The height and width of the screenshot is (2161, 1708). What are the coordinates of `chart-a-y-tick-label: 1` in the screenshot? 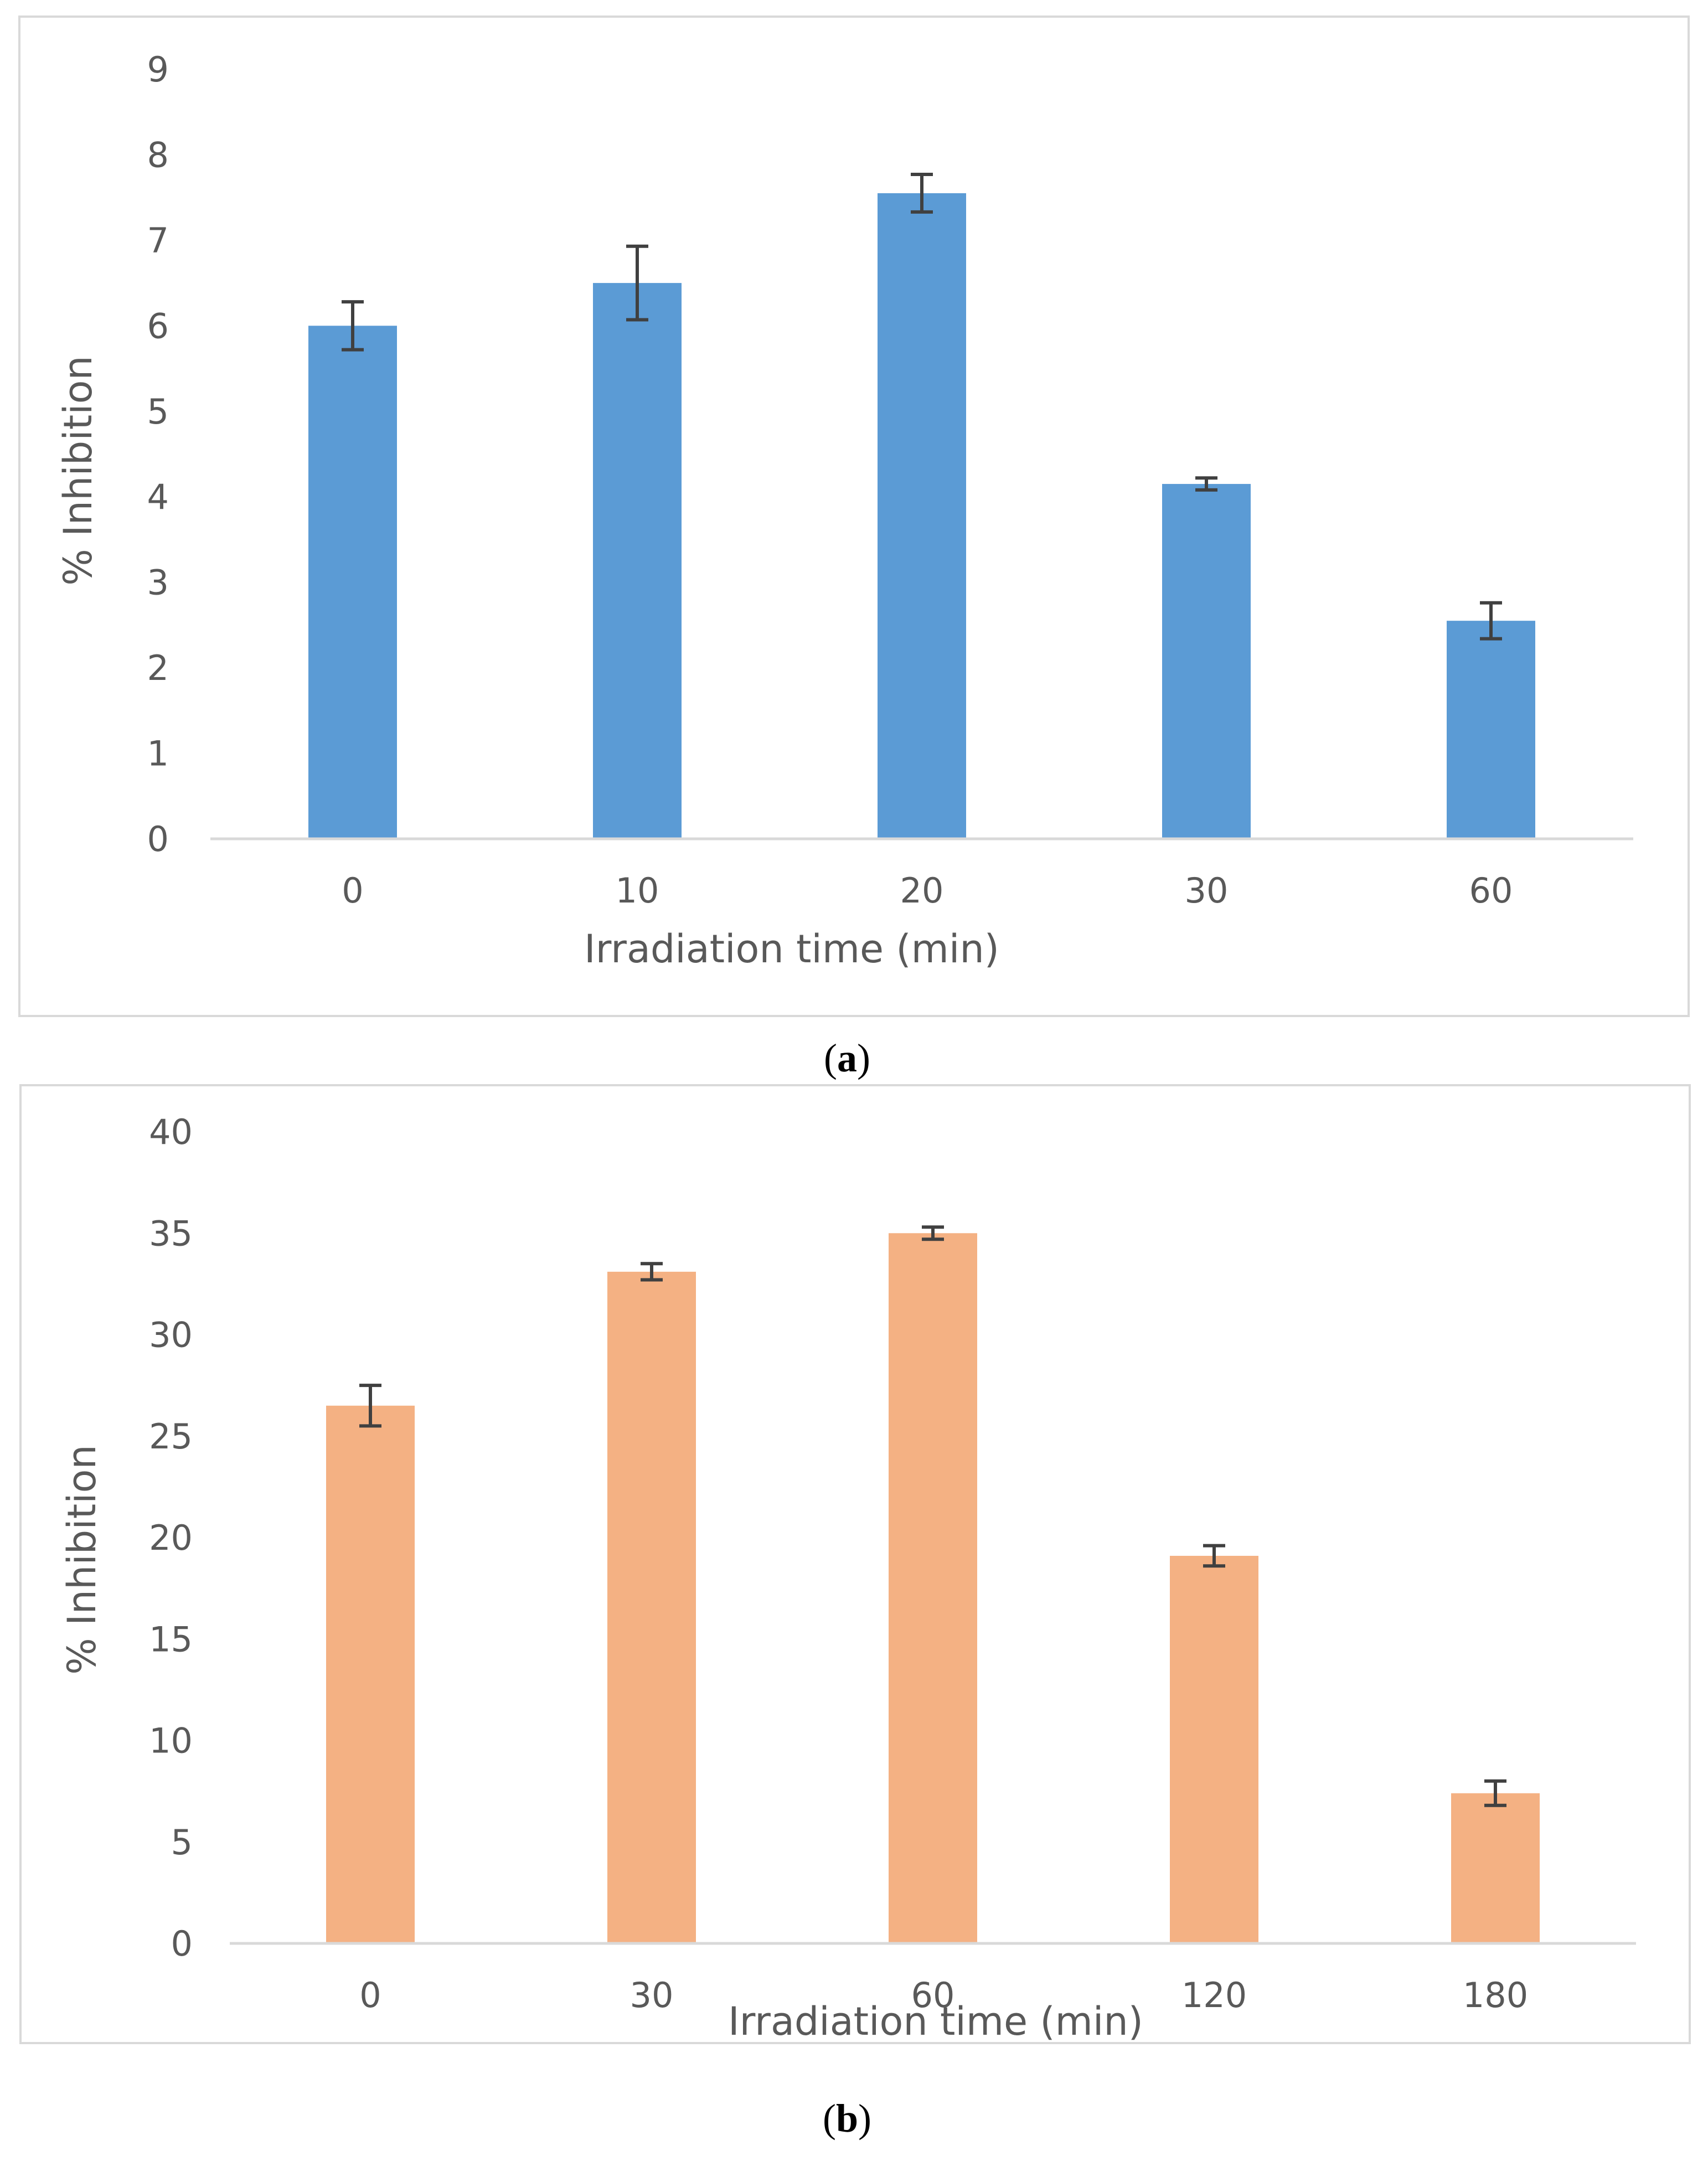 It's located at (158, 754).